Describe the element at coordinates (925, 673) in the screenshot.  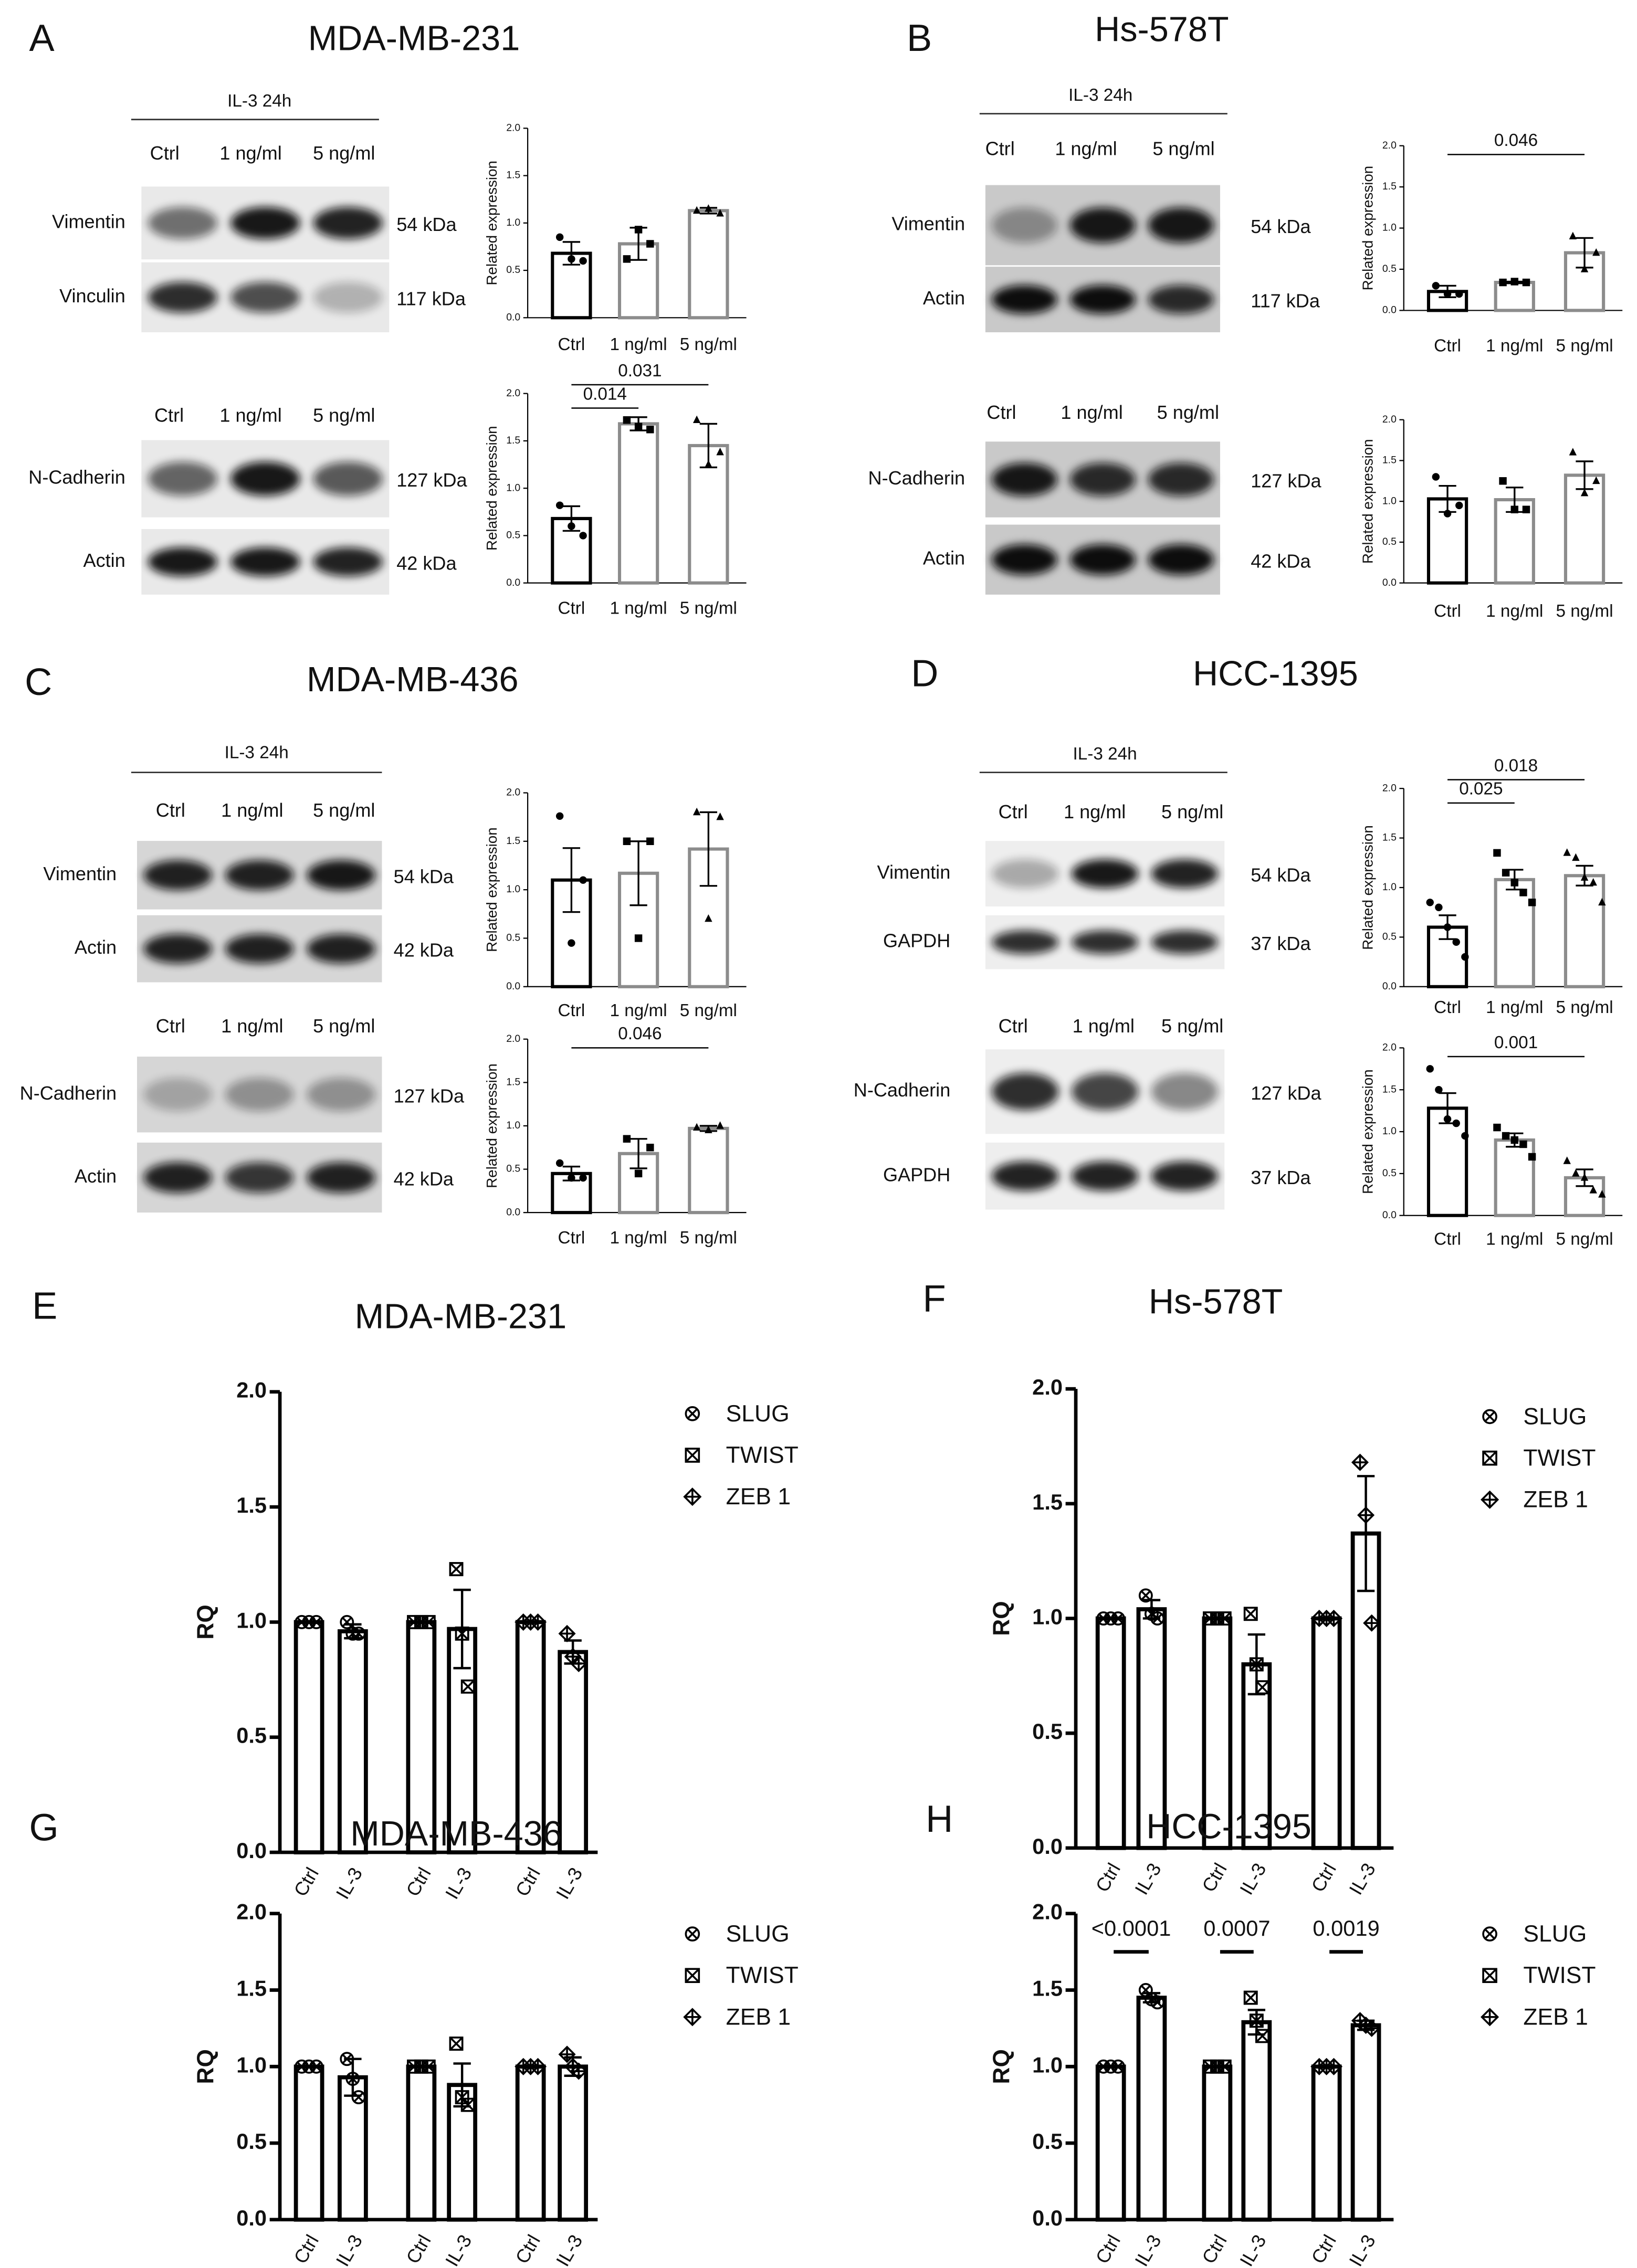
I see `panel-letter: D` at that location.